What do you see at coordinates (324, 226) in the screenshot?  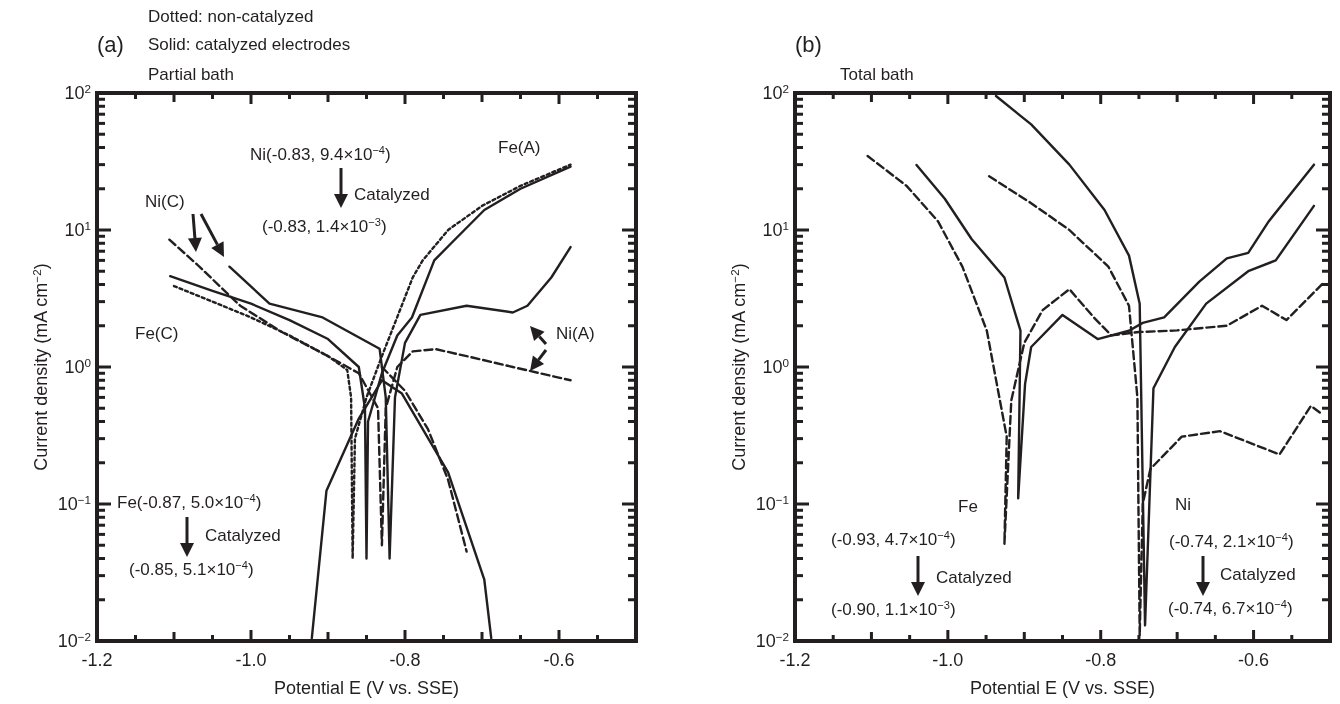 I see `annotation: (-0.83, 1.4×10$^{−3}$)` at bounding box center [324, 226].